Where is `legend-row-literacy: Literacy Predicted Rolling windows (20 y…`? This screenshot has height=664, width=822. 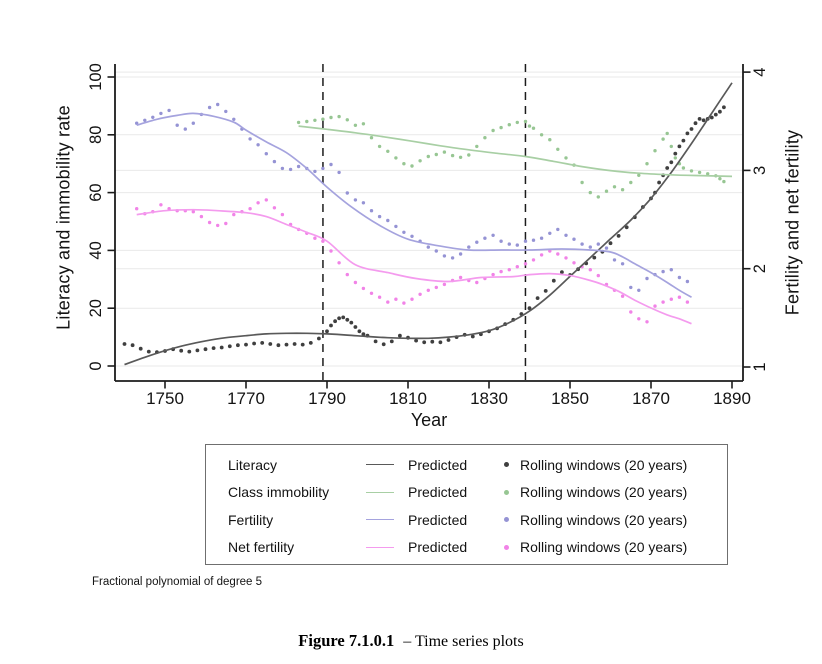
legend-row-literacy: Literacy Predicted Rolling windows (20 y… is located at coordinates (477, 465).